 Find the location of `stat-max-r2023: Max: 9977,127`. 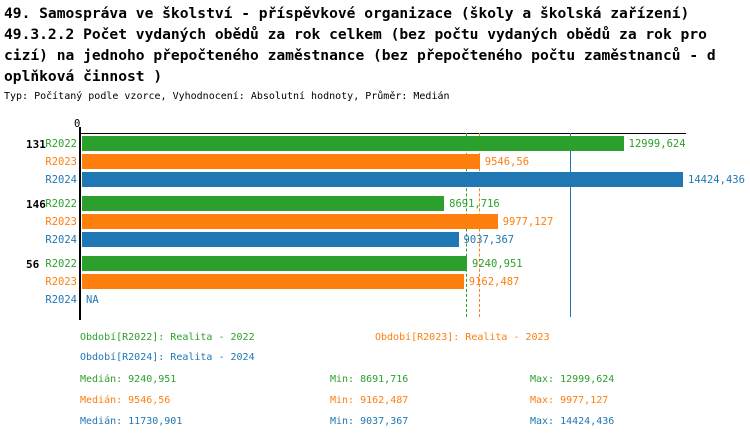

stat-max-r2023: Max: 9977,127 is located at coordinates (569, 400).